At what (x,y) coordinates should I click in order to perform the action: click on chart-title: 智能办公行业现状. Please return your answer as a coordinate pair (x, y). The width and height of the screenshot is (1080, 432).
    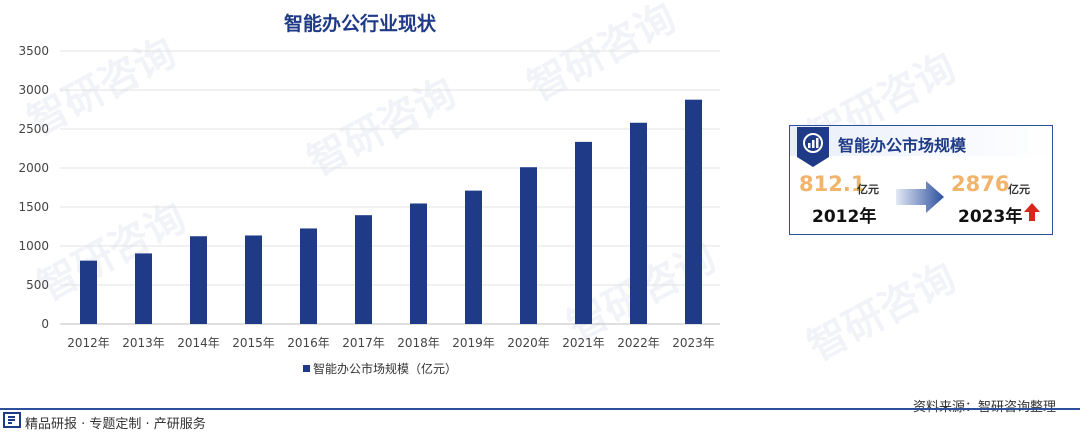
    Looking at the image, I should click on (359, 24).